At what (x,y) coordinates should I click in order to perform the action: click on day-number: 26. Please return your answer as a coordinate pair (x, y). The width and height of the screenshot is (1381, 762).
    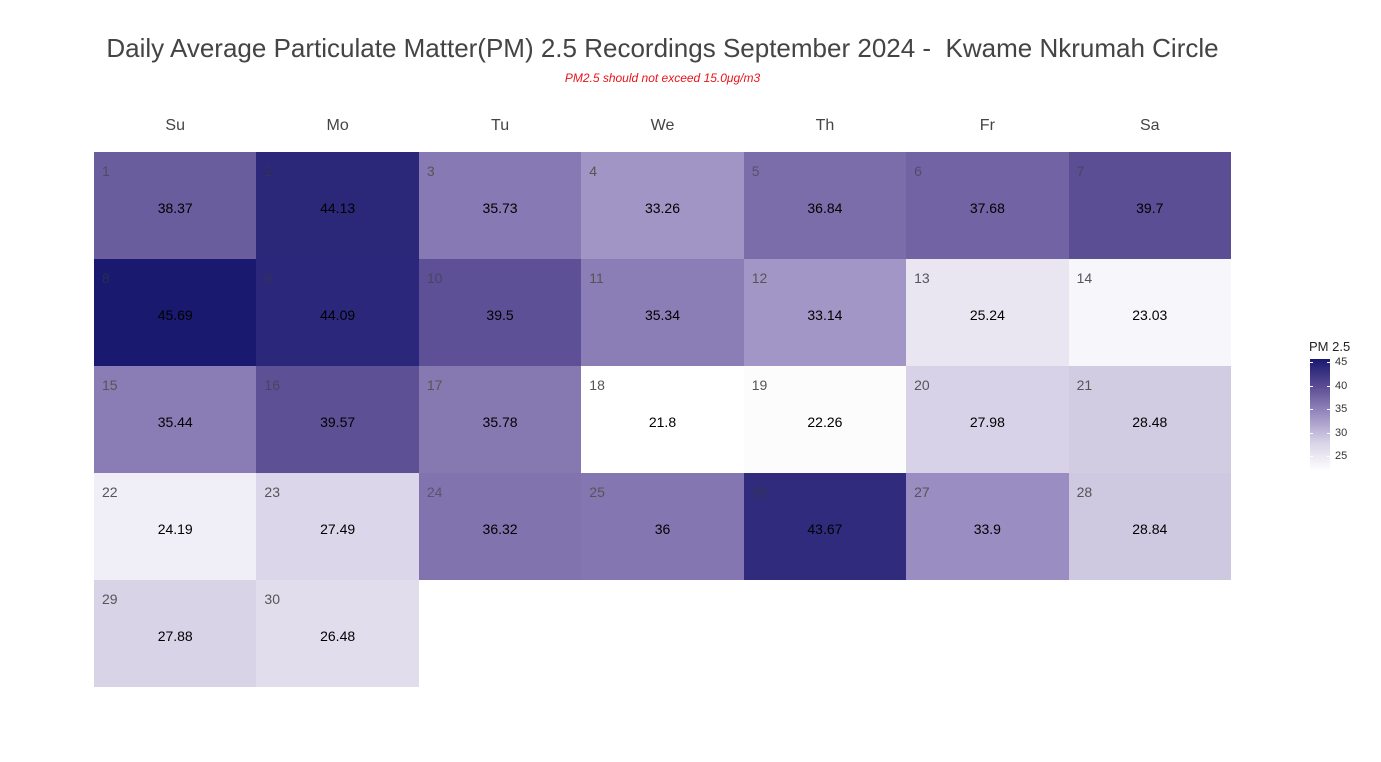
    Looking at the image, I should click on (759, 492).